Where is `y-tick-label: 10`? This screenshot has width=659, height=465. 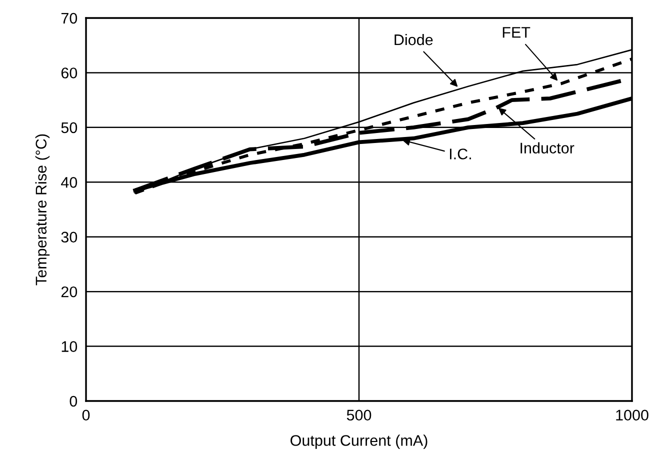 y-tick-label: 10 is located at coordinates (70, 346).